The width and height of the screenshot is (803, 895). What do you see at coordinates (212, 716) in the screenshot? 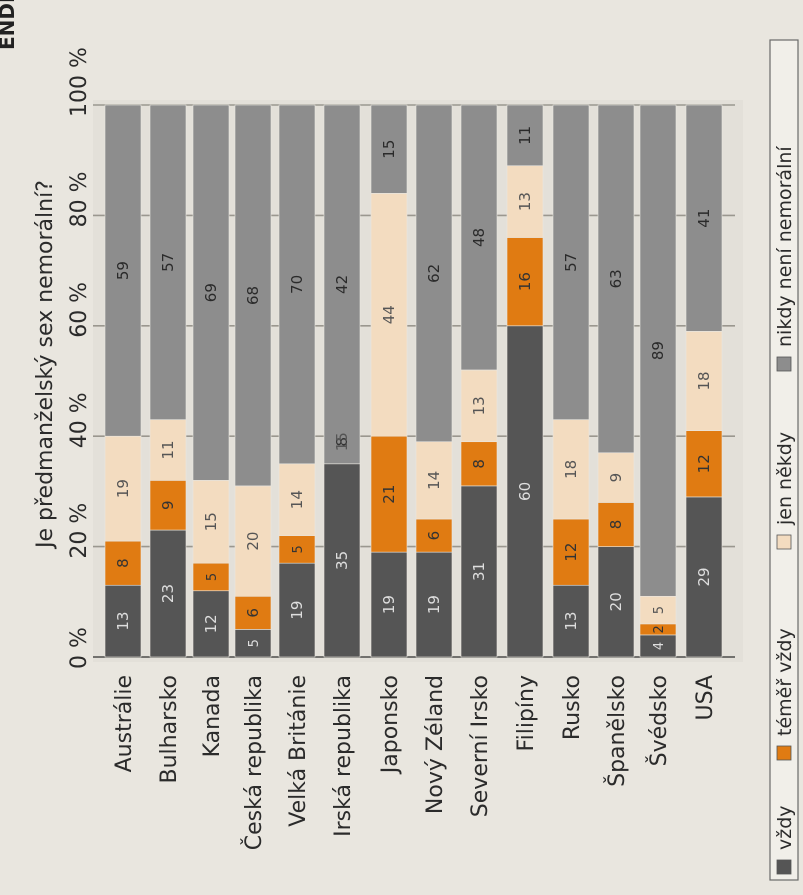
I see `category-label: Kanada` at bounding box center [212, 716].